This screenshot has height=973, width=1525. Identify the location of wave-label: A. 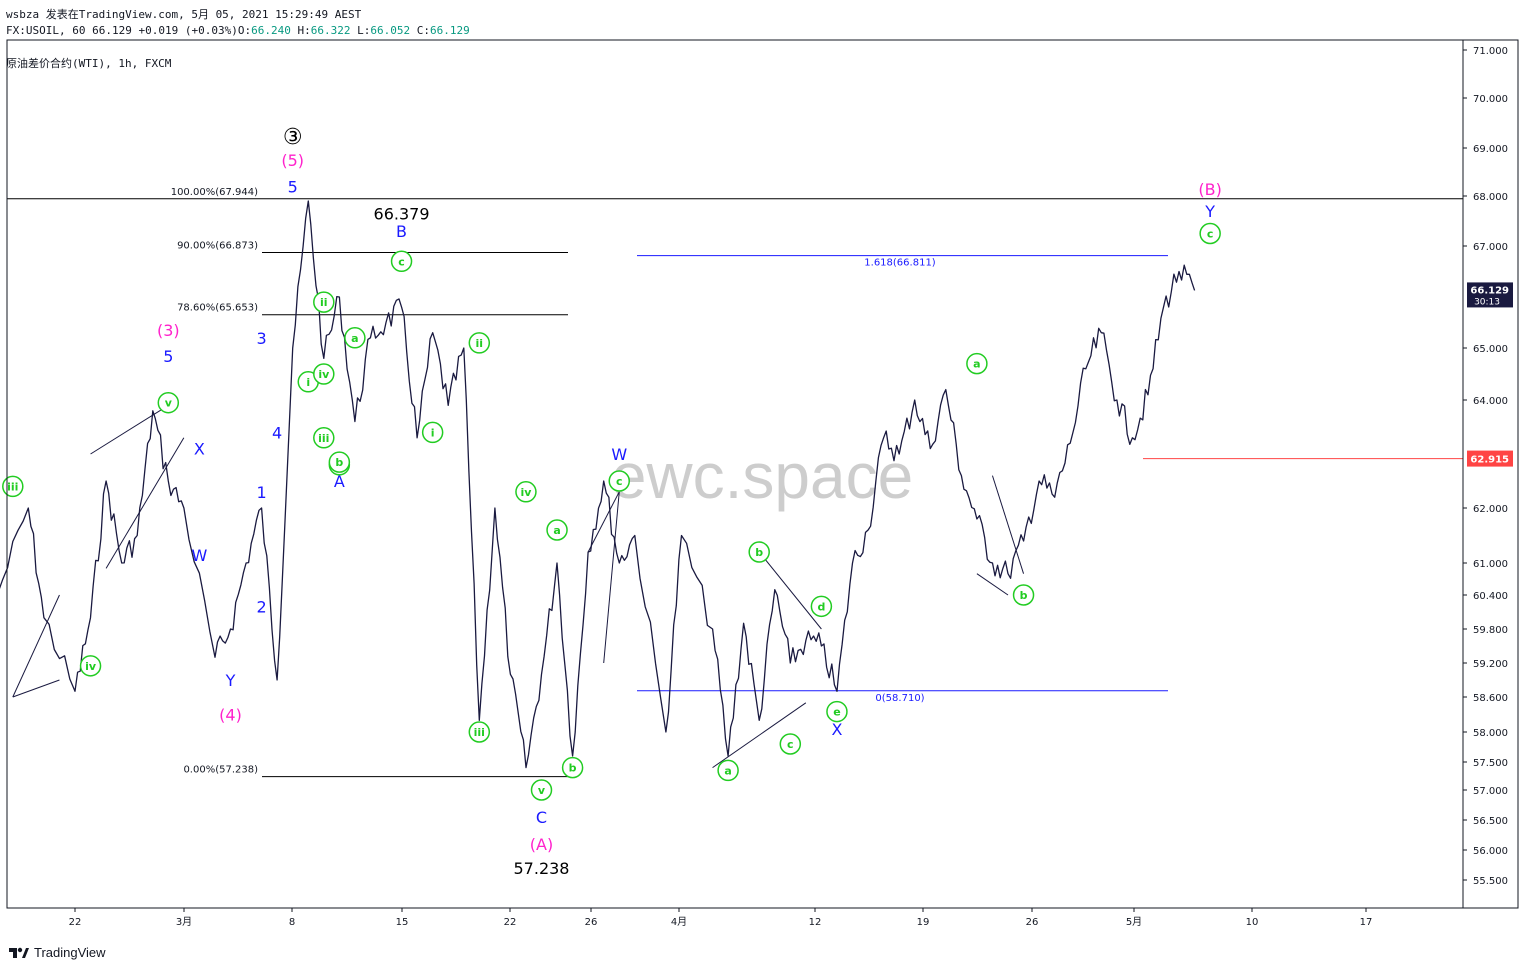
(339, 481).